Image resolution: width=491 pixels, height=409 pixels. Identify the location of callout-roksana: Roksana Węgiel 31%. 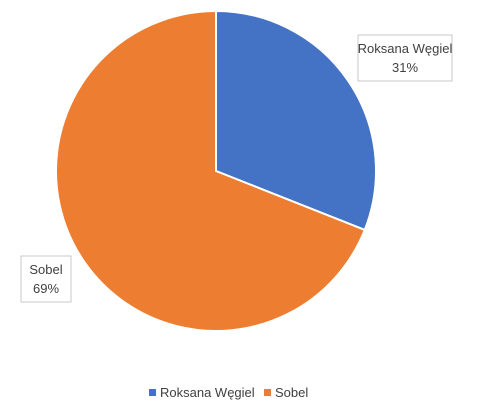
(405, 58).